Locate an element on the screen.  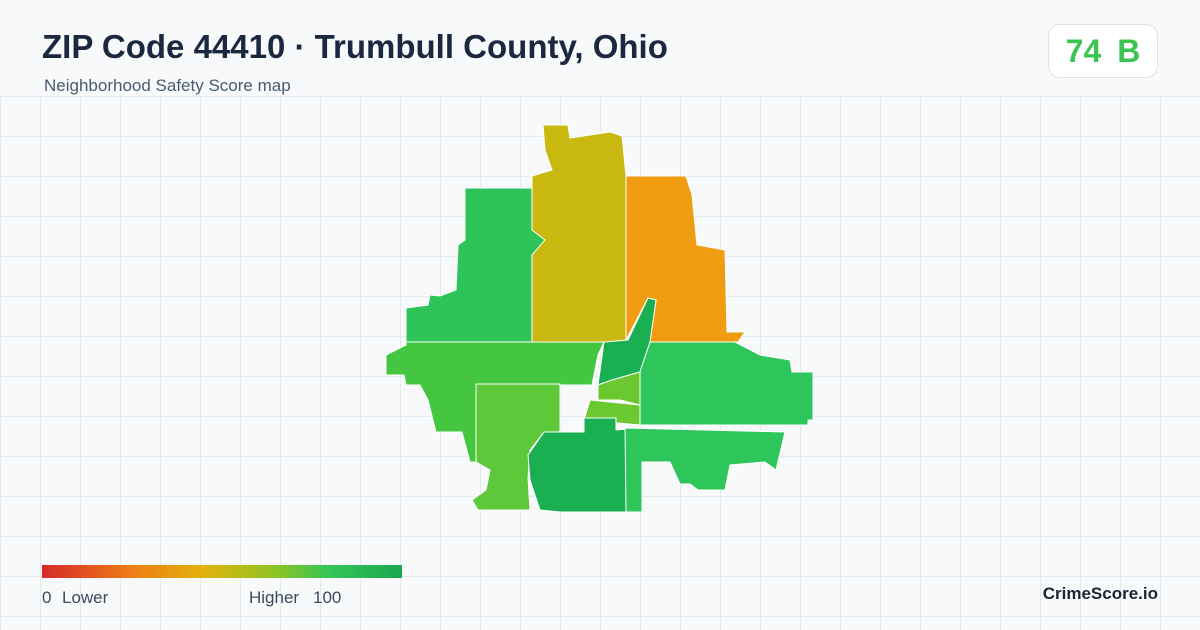
legend-max: 100 is located at coordinates (327, 597).